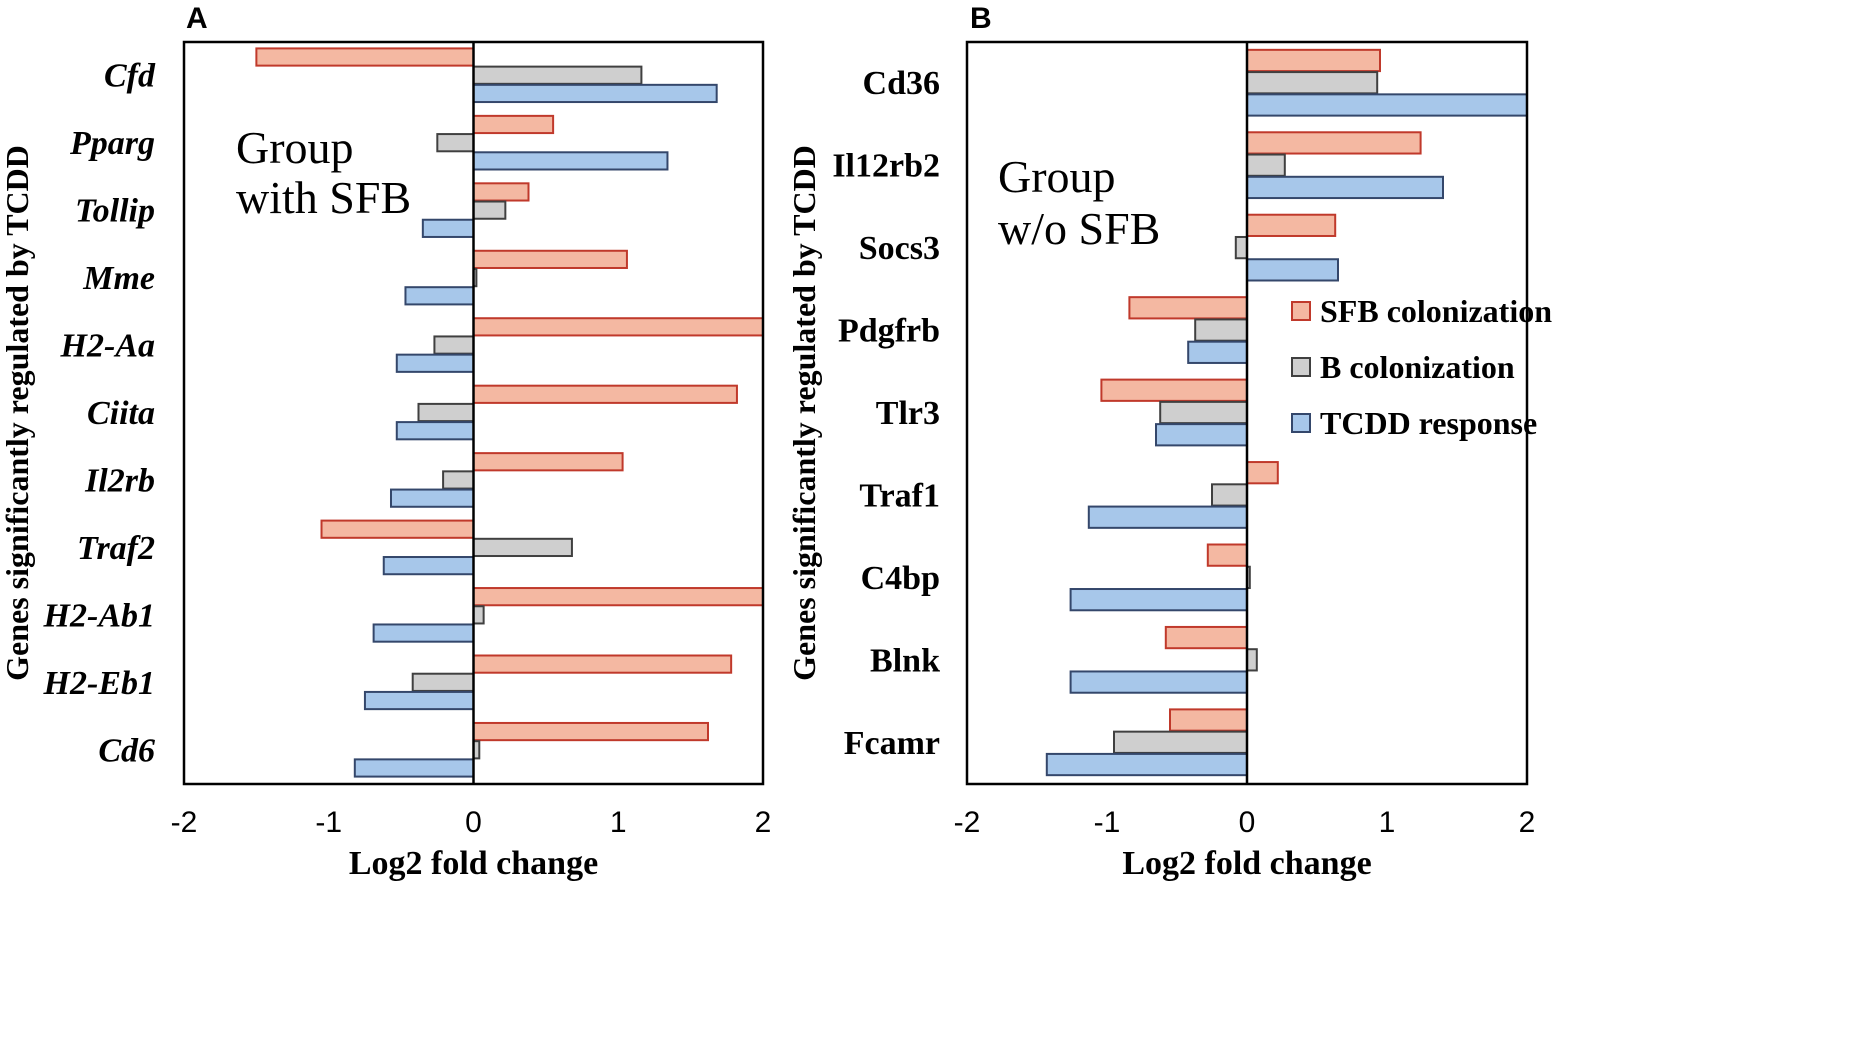  I want to click on bar-tlr3-sfb-colonization, so click(1174, 390).